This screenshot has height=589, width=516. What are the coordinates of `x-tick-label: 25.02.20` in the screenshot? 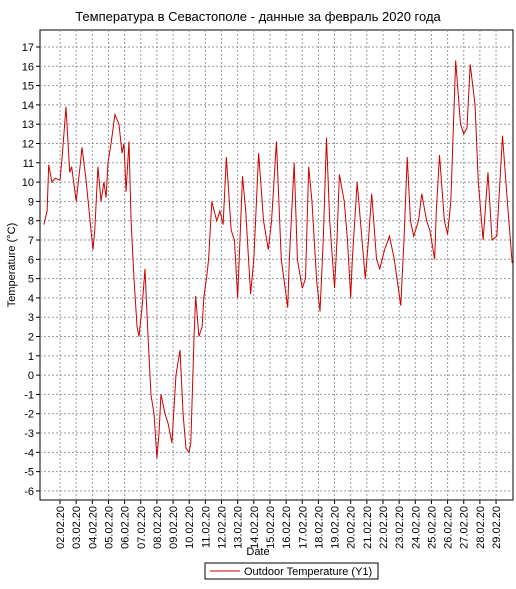 It's located at (432, 527).